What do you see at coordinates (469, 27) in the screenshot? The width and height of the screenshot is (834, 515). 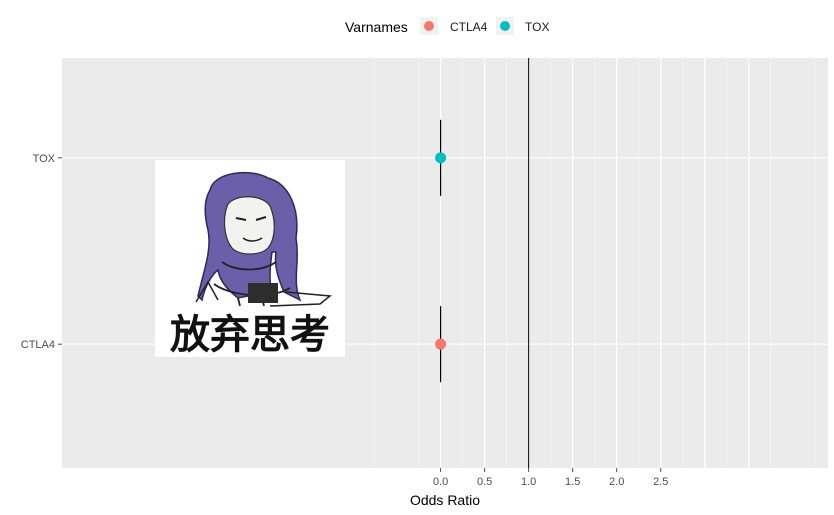 I see `legend-label-ctla4: CTLA4` at bounding box center [469, 27].